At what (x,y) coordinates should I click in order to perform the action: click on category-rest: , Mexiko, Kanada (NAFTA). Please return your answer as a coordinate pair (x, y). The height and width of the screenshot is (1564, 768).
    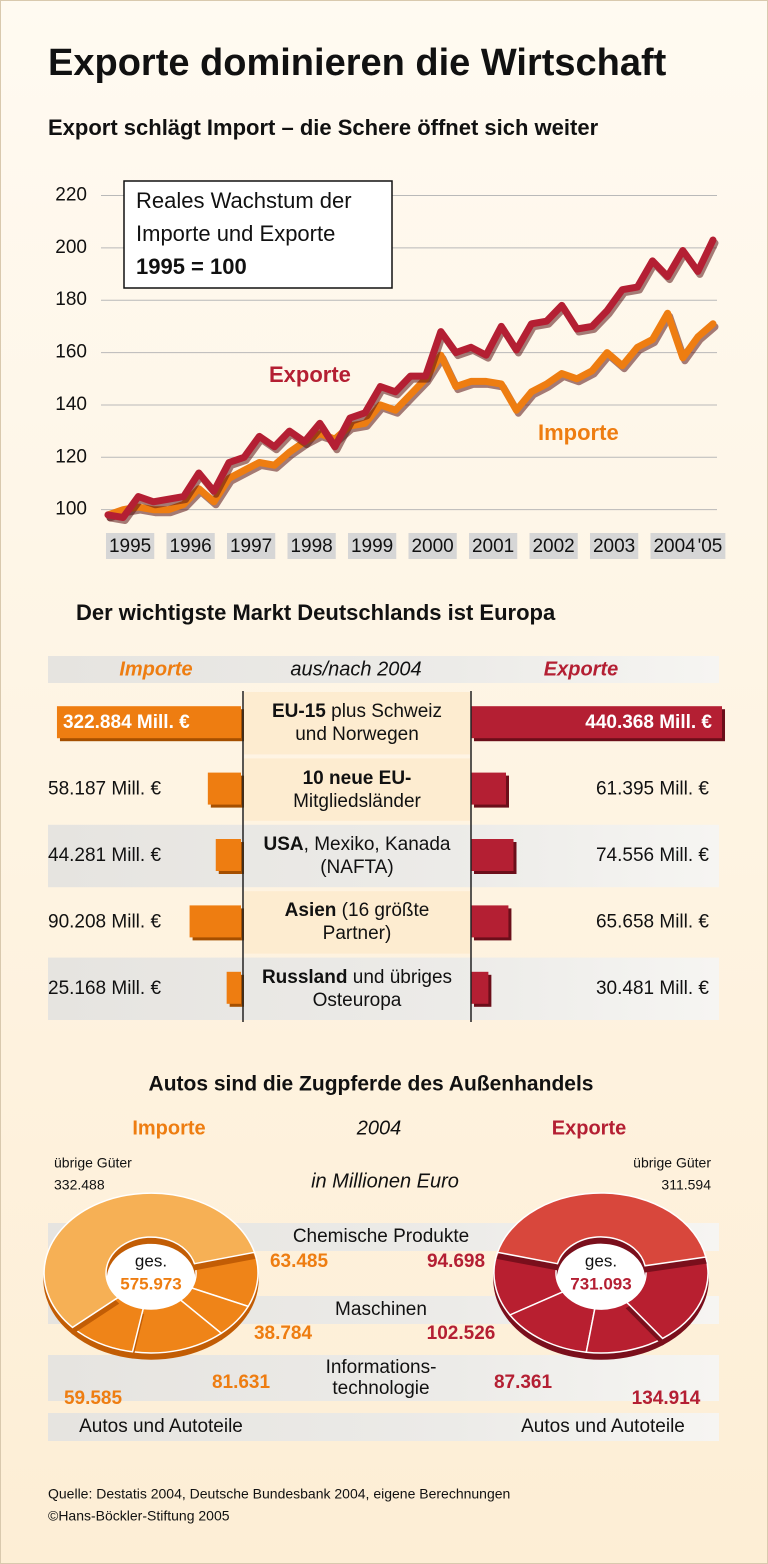
    Looking at the image, I should click on (377, 855).